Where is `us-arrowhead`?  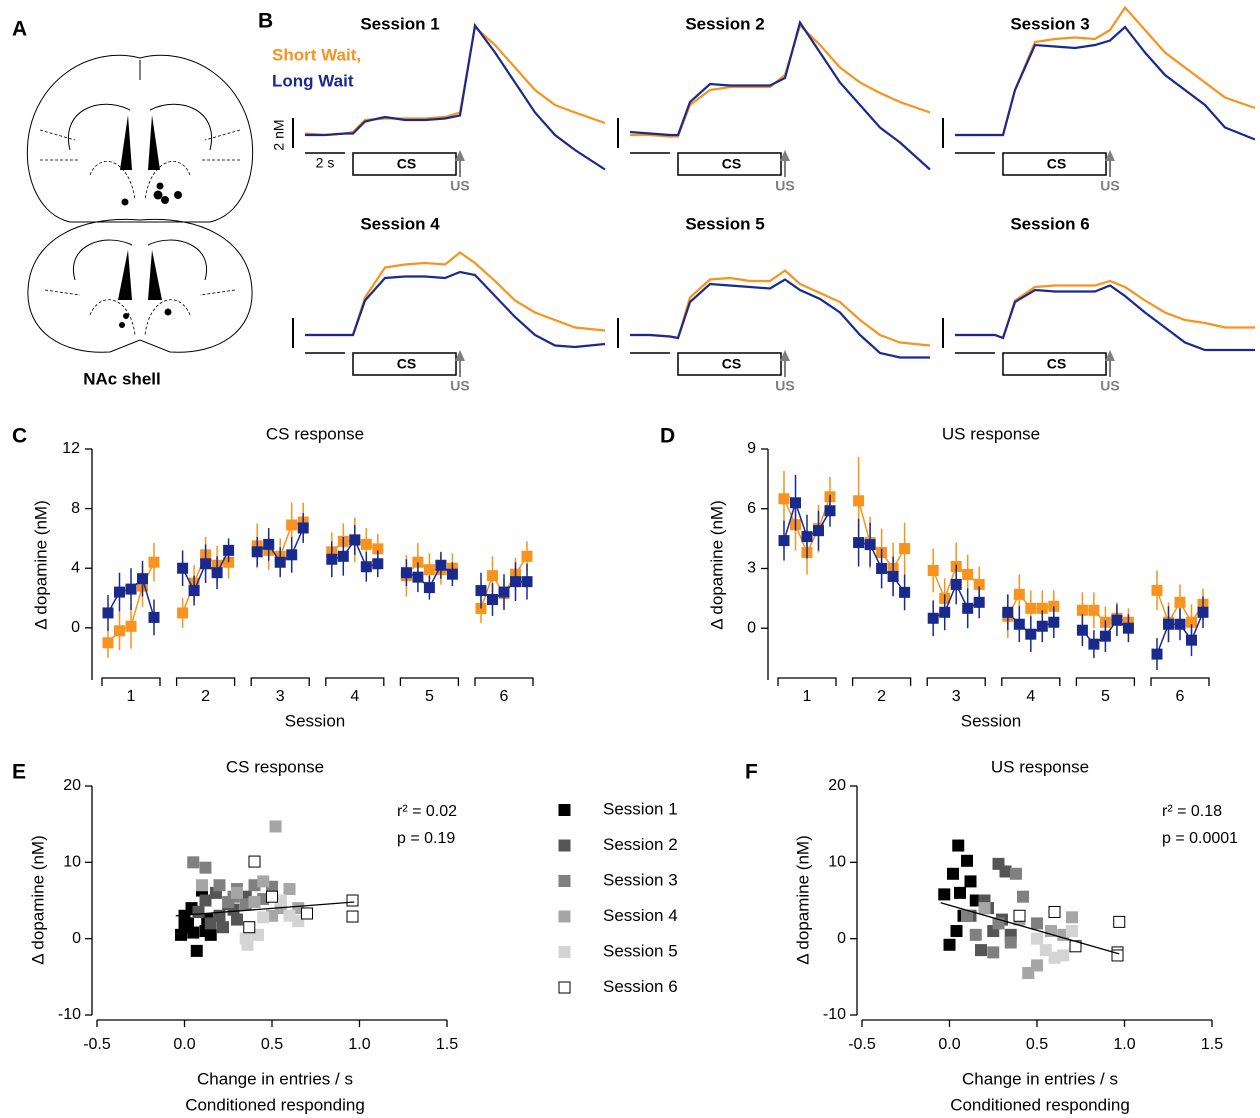 us-arrowhead is located at coordinates (1110, 155).